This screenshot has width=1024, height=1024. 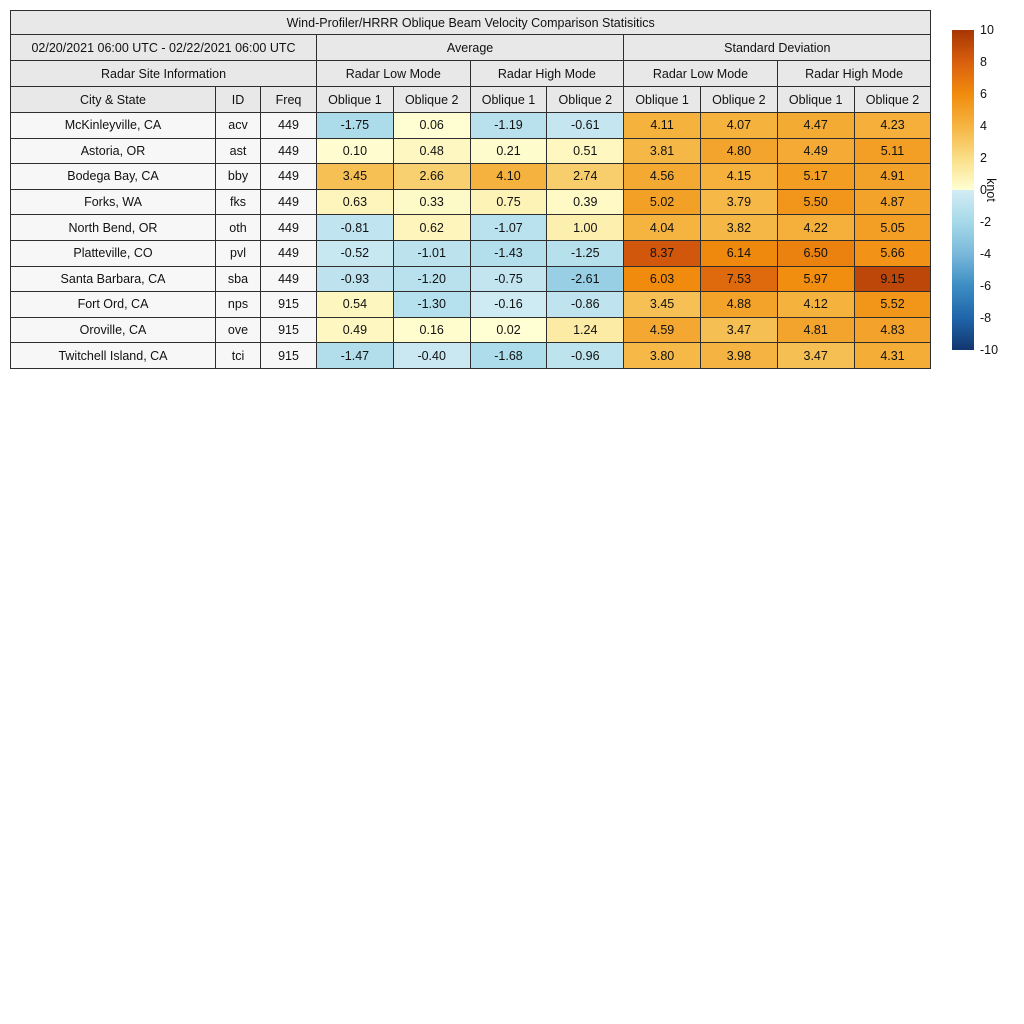 I want to click on value-cell: -1.25, so click(x=585, y=253).